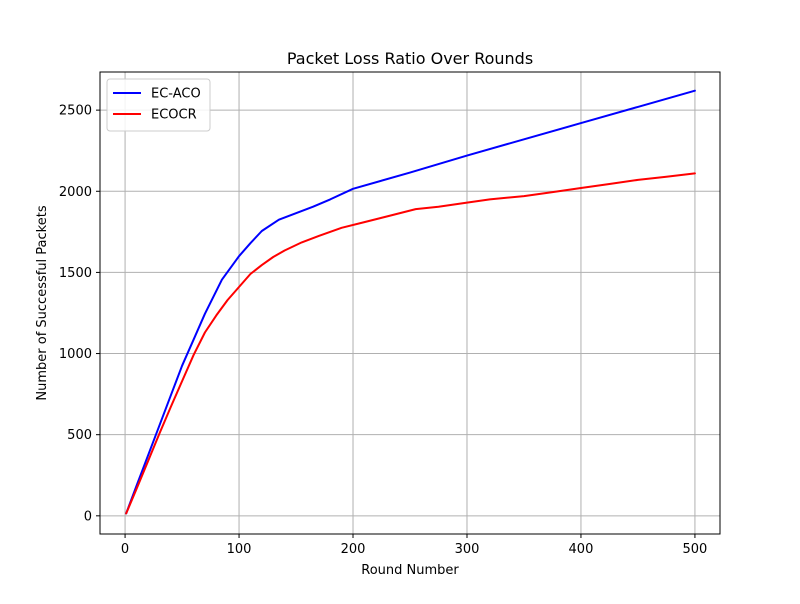  What do you see at coordinates (158, 105) in the screenshot?
I see `legend: EC-ACO ECOCR` at bounding box center [158, 105].